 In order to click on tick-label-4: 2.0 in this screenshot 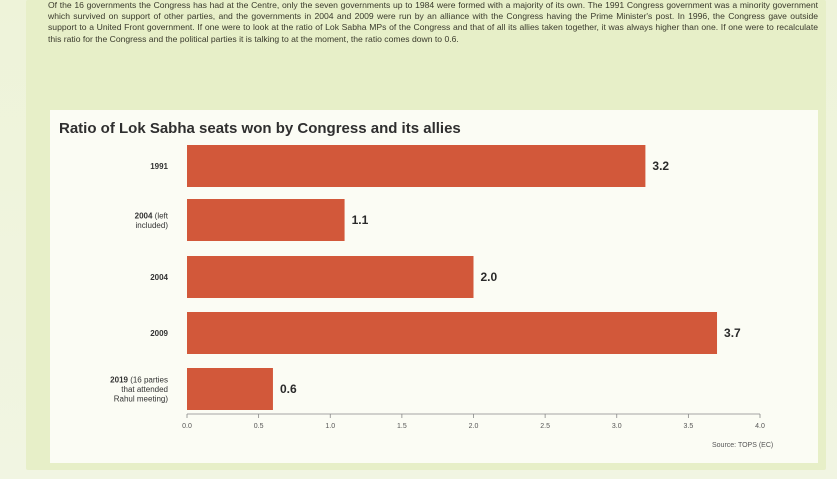, I will do `click(474, 426)`.